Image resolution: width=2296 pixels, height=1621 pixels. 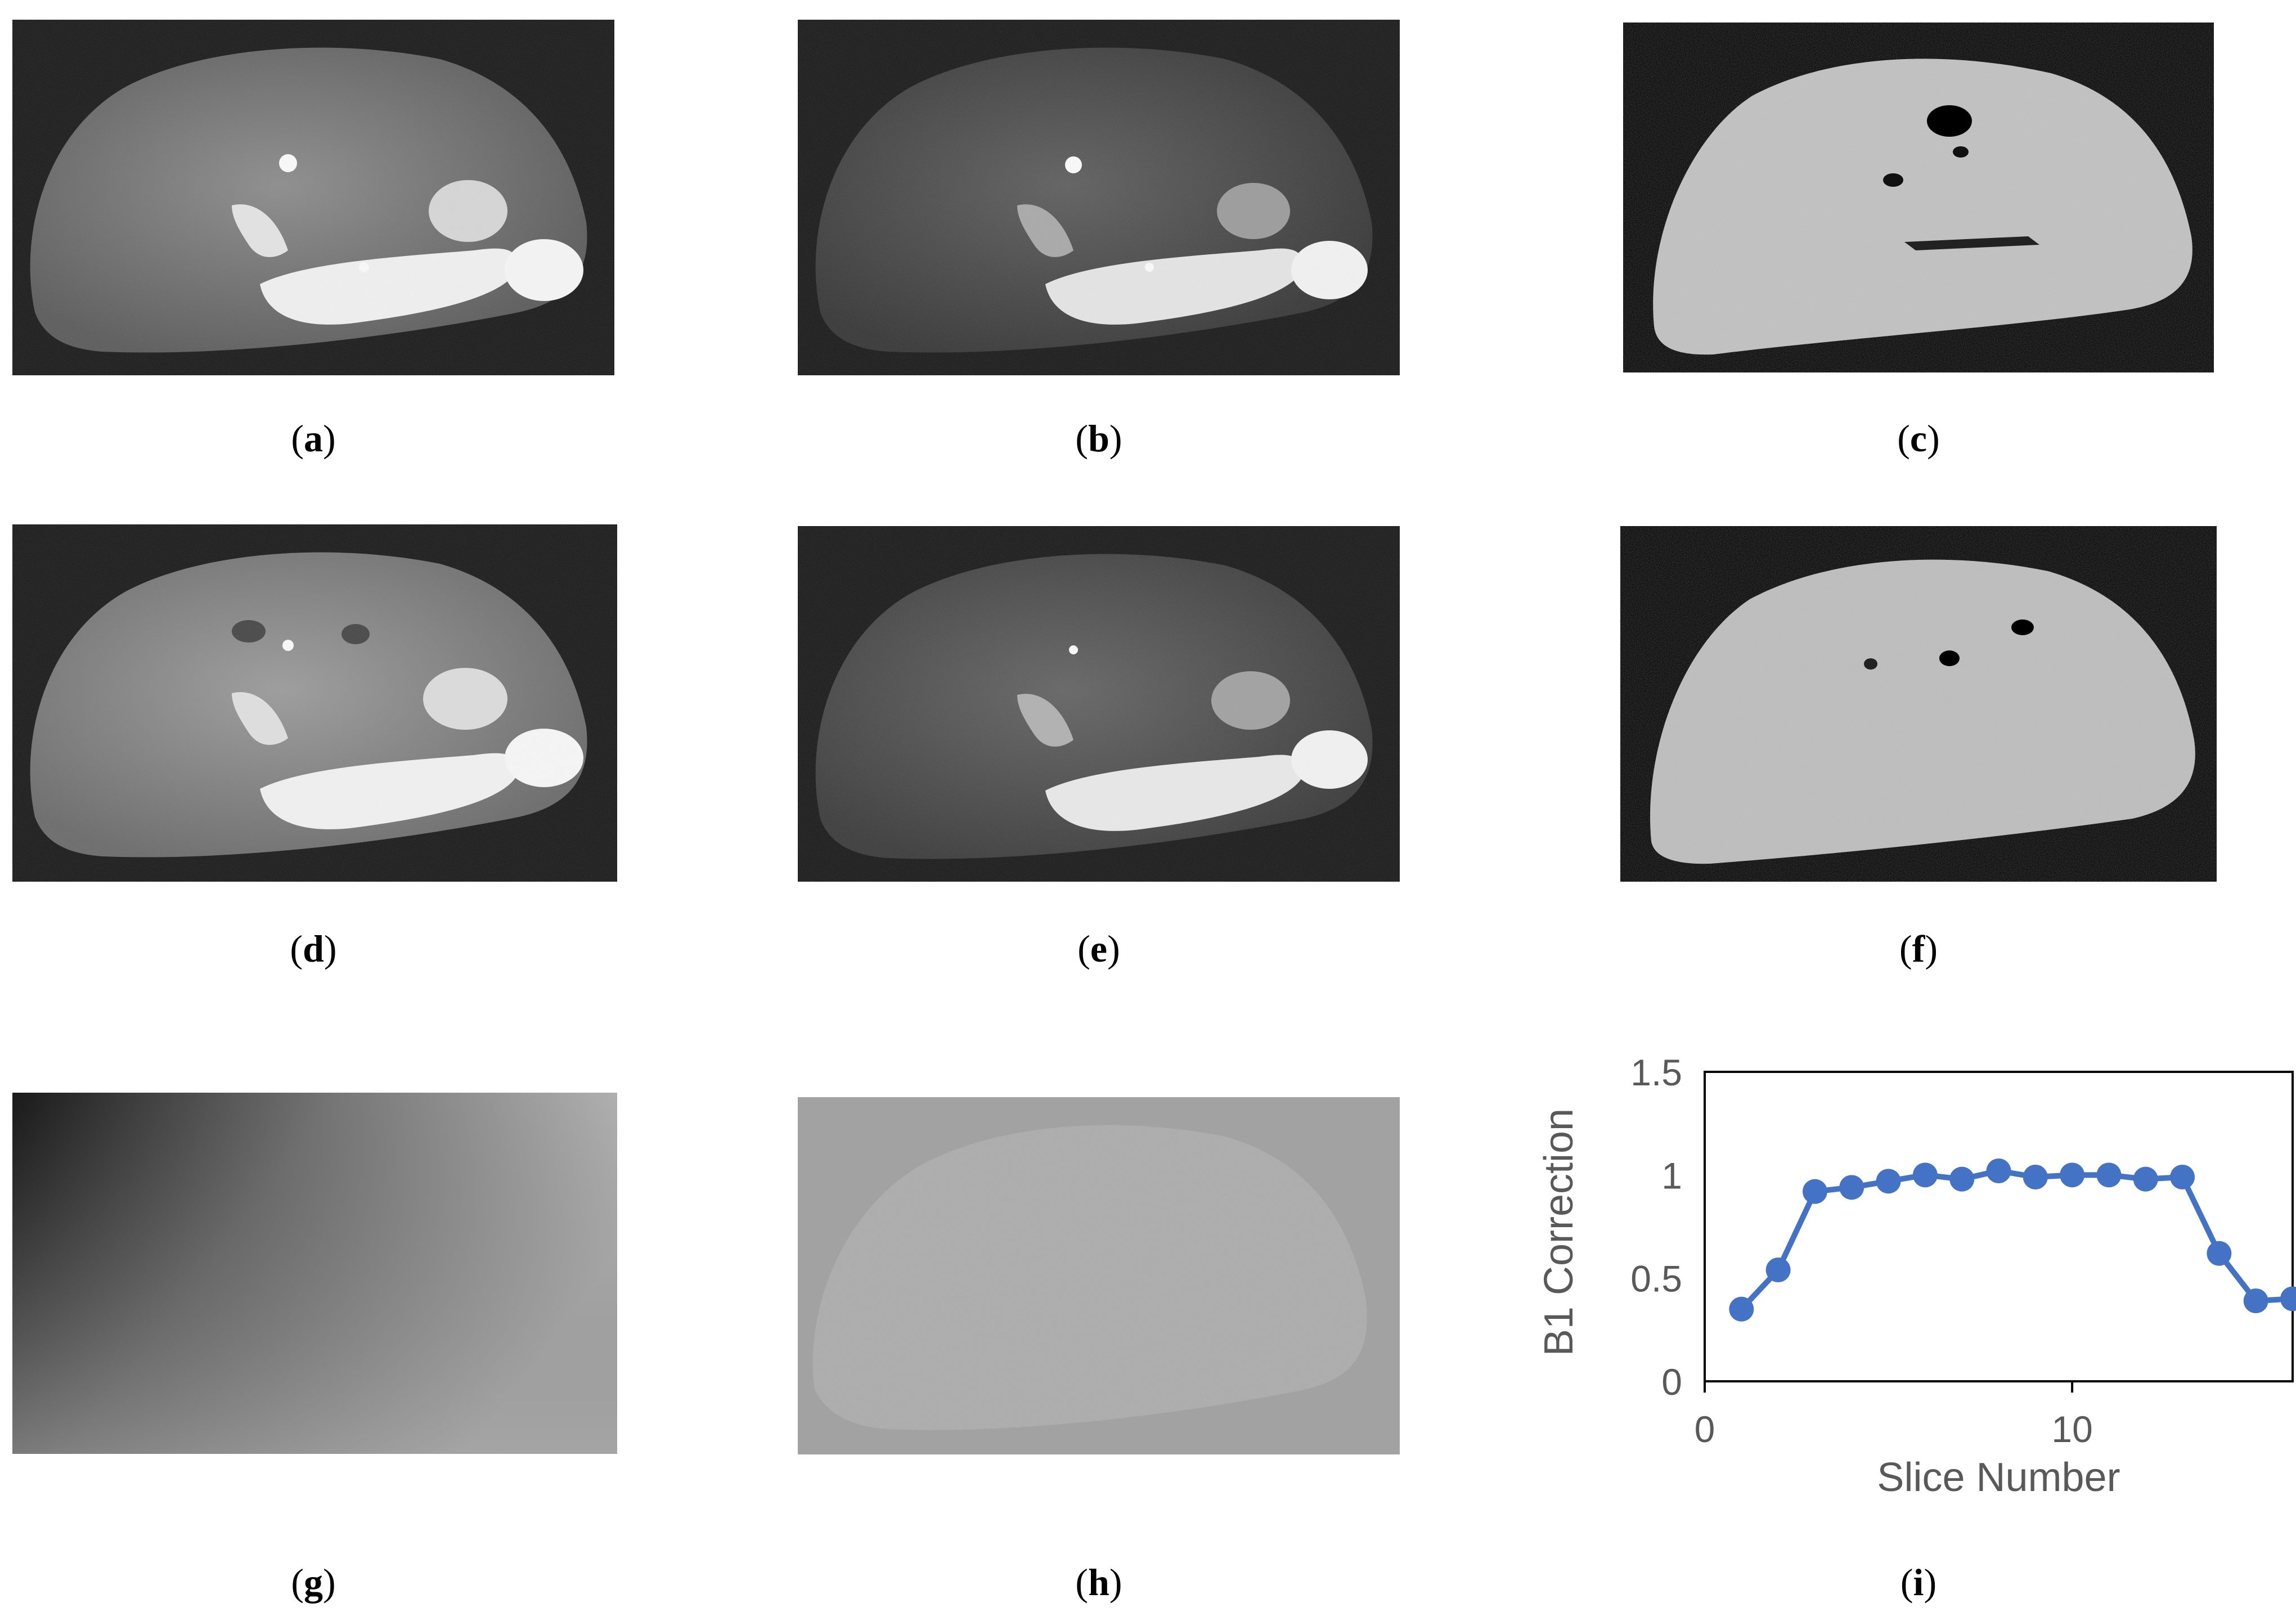 What do you see at coordinates (1999, 1478) in the screenshot?
I see `x-axis-label: Slice Number` at bounding box center [1999, 1478].